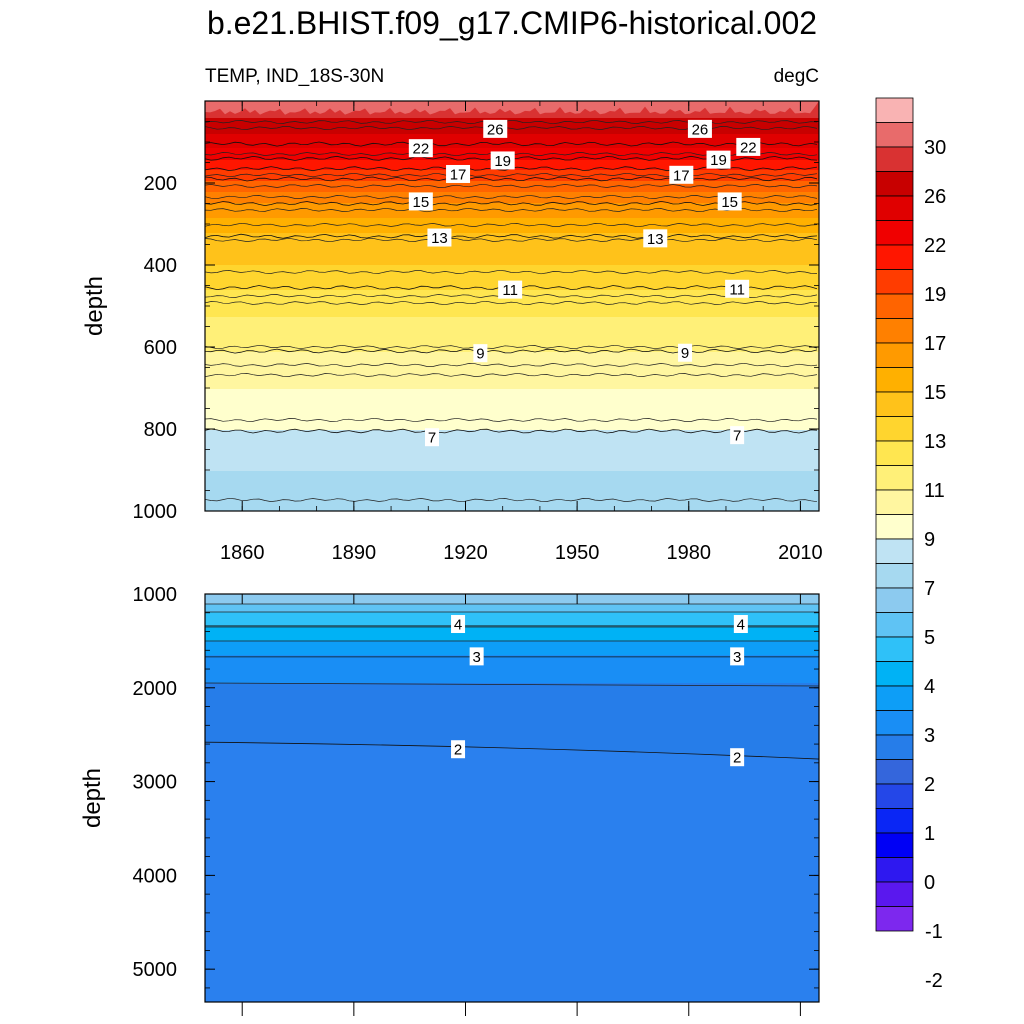 This screenshot has width=1024, height=1024. I want to click on colorbar-label: 19, so click(935, 295).